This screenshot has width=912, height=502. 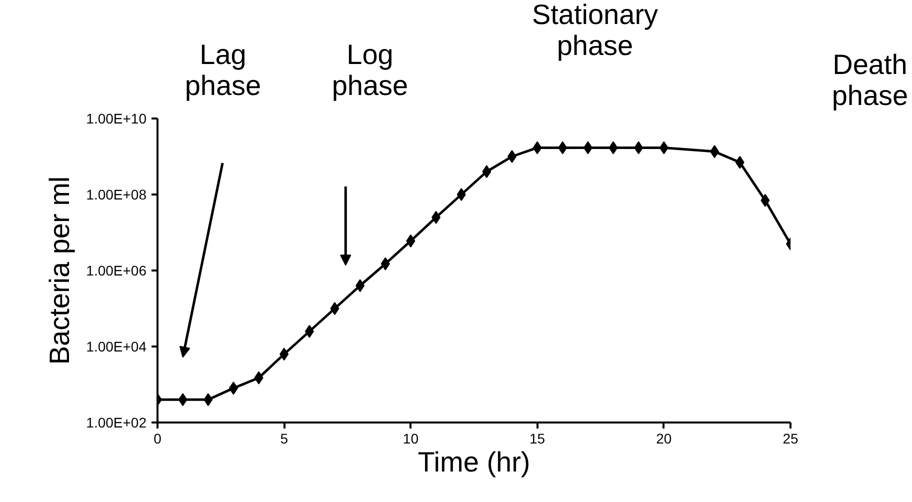 What do you see at coordinates (664, 438) in the screenshot?
I see `x-tick-label: 20` at bounding box center [664, 438].